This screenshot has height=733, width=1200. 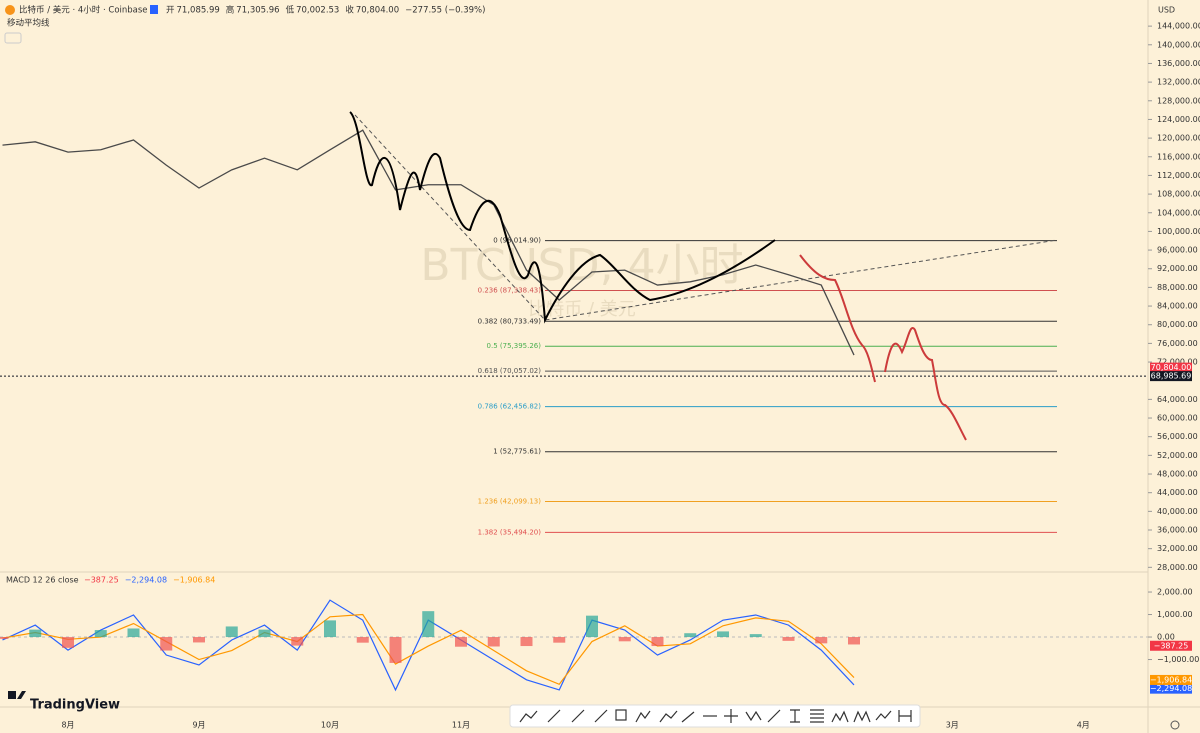 I want to click on x-tick-label: 4月, so click(x=1083, y=725).